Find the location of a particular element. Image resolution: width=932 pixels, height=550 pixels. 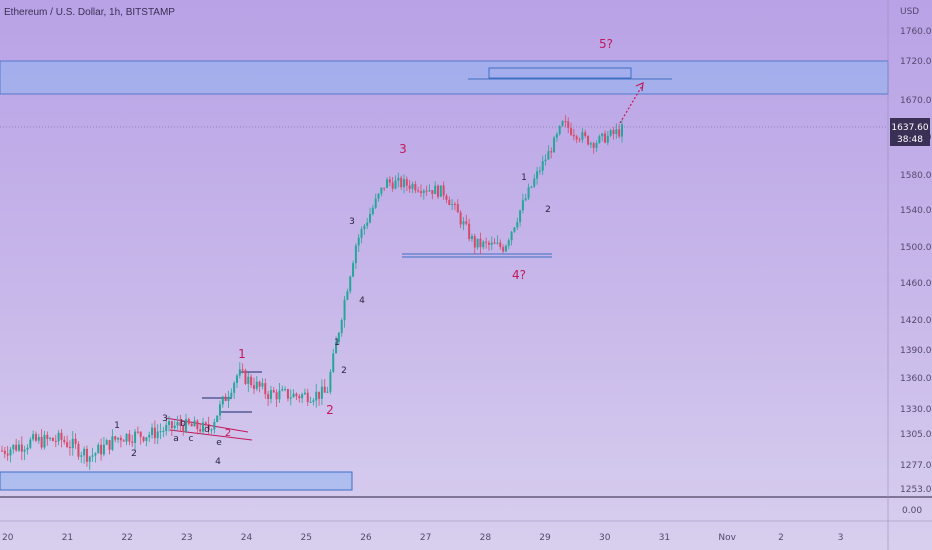

x-tick-label: 24 is located at coordinates (247, 538).